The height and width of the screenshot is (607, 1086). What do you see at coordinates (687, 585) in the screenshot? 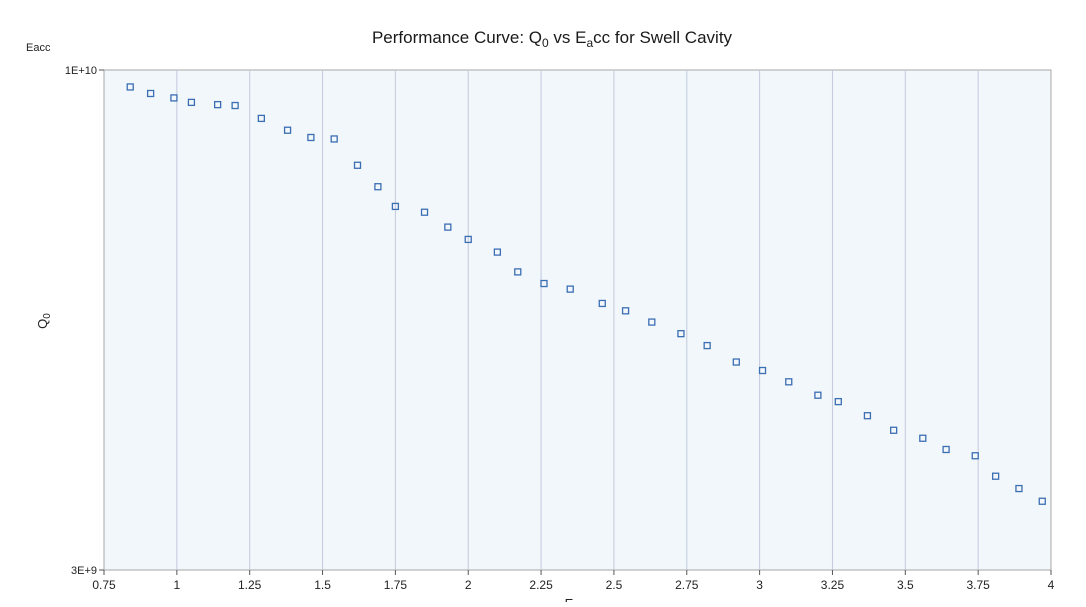
I see `x-tick-label: 2.75` at bounding box center [687, 585].